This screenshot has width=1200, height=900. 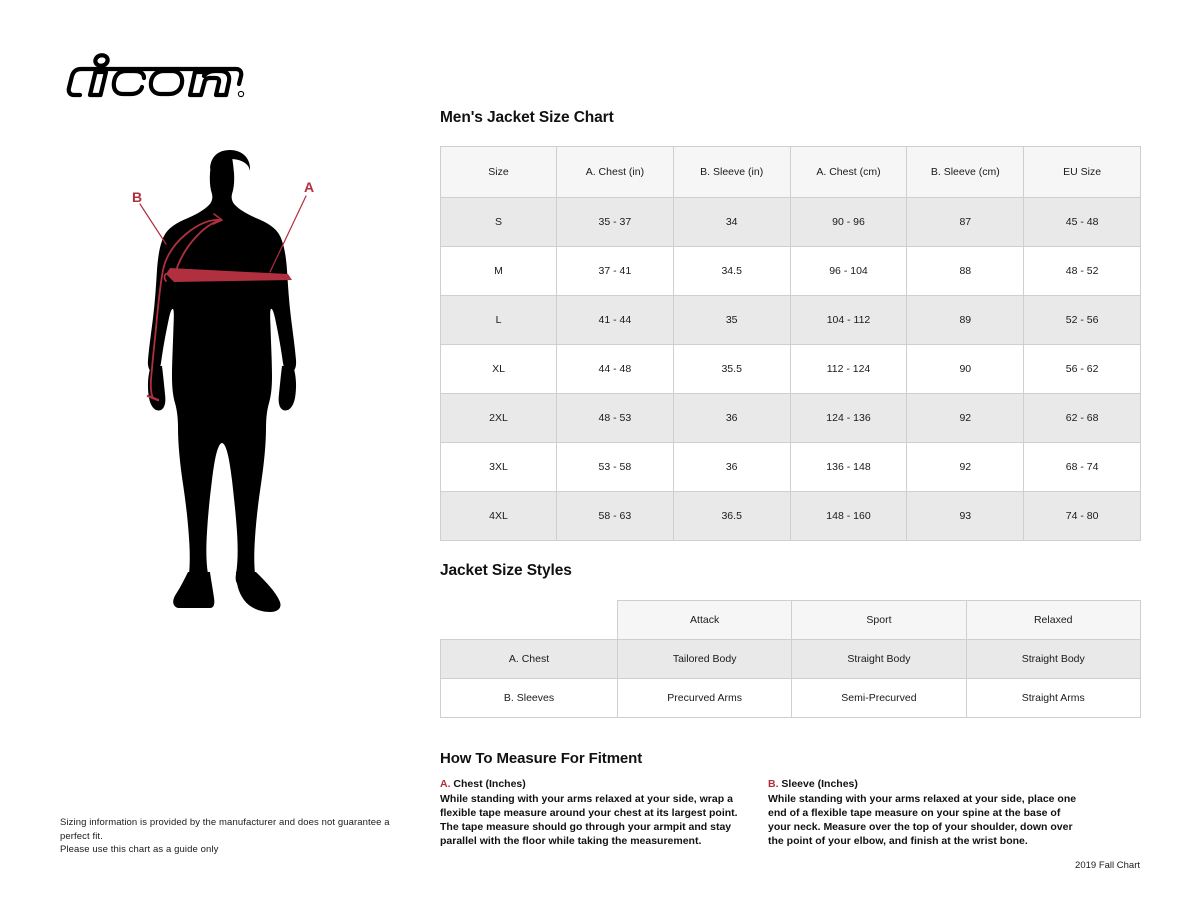 What do you see at coordinates (848, 369) in the screenshot?
I see `cell-chest-cm: 112 - 124` at bounding box center [848, 369].